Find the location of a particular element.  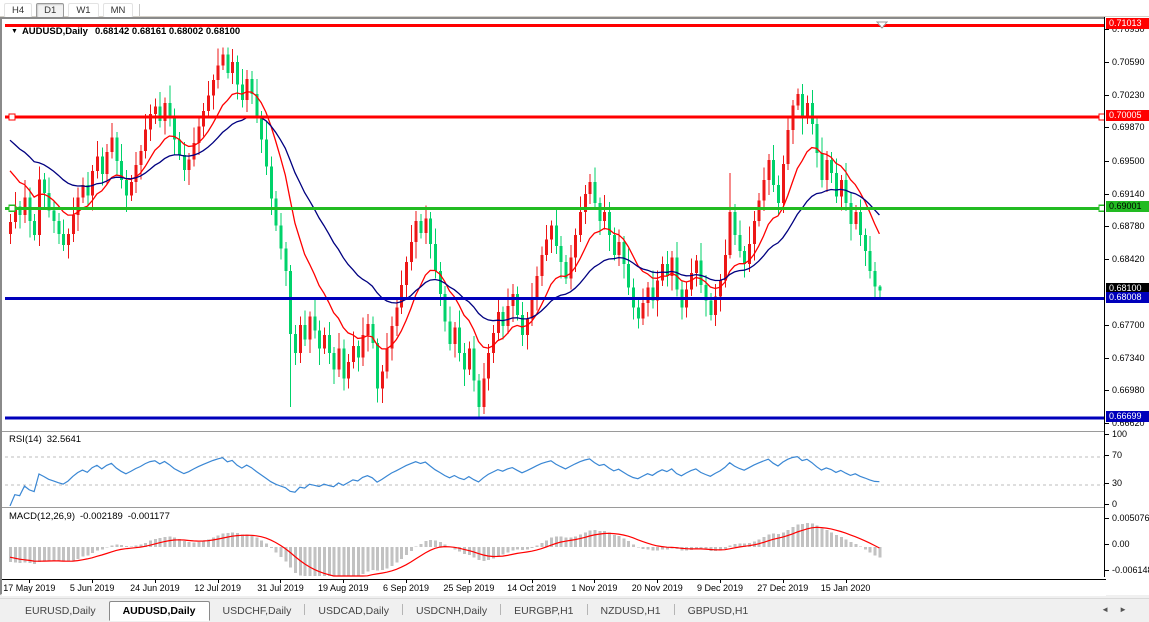

timeframe-button-w1: W1 is located at coordinates (83, 10).